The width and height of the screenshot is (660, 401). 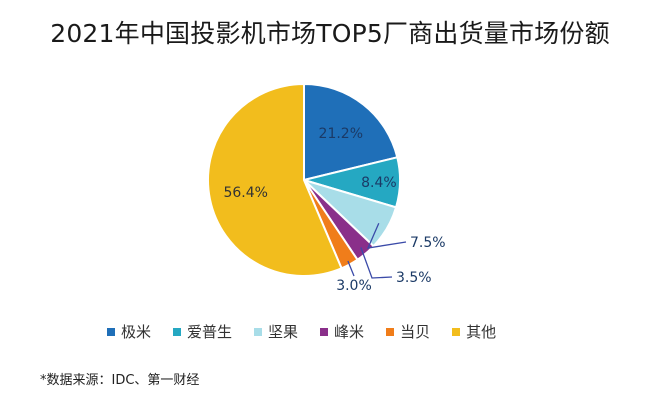 I want to click on legend-item-3: 坚果, so click(x=276, y=331).